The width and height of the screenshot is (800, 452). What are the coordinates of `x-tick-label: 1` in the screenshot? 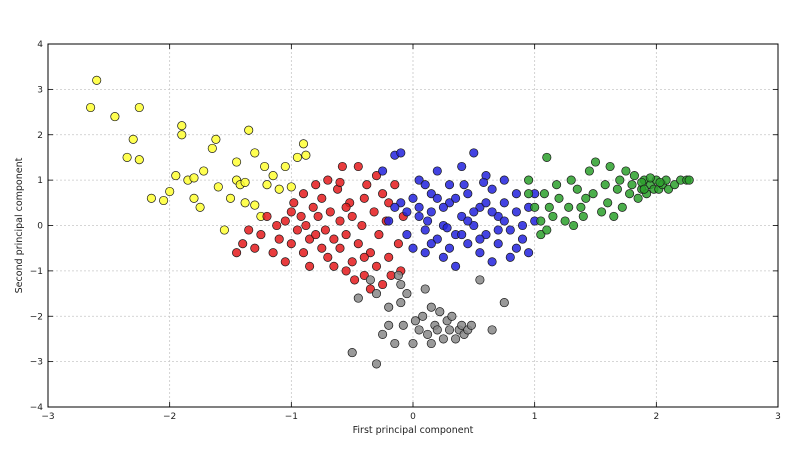 It's located at (535, 417).